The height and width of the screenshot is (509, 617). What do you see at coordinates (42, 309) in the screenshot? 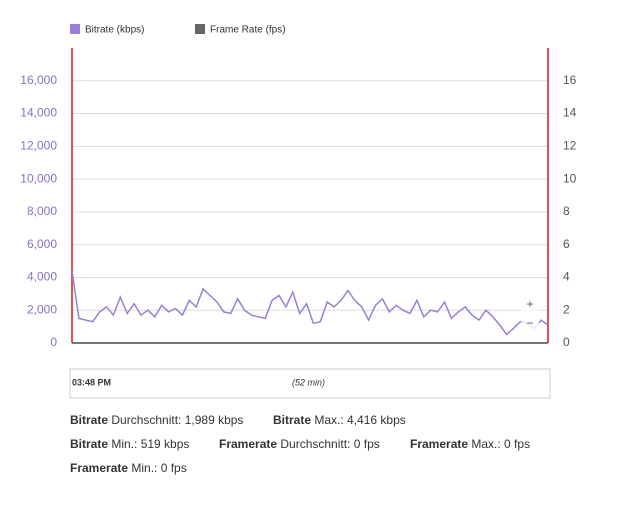
I see `y-tick-label: 2,000` at bounding box center [42, 309].